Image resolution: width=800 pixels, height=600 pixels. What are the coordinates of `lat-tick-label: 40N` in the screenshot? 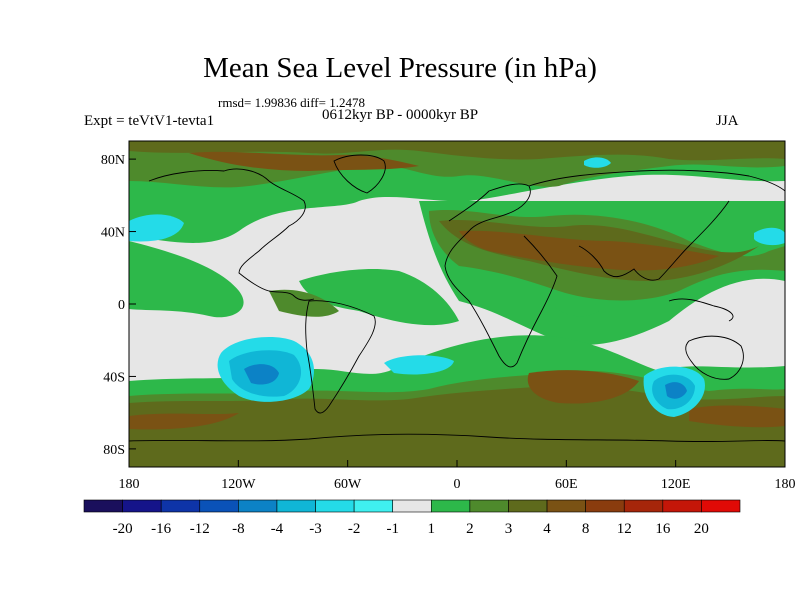 It's located at (113, 233).